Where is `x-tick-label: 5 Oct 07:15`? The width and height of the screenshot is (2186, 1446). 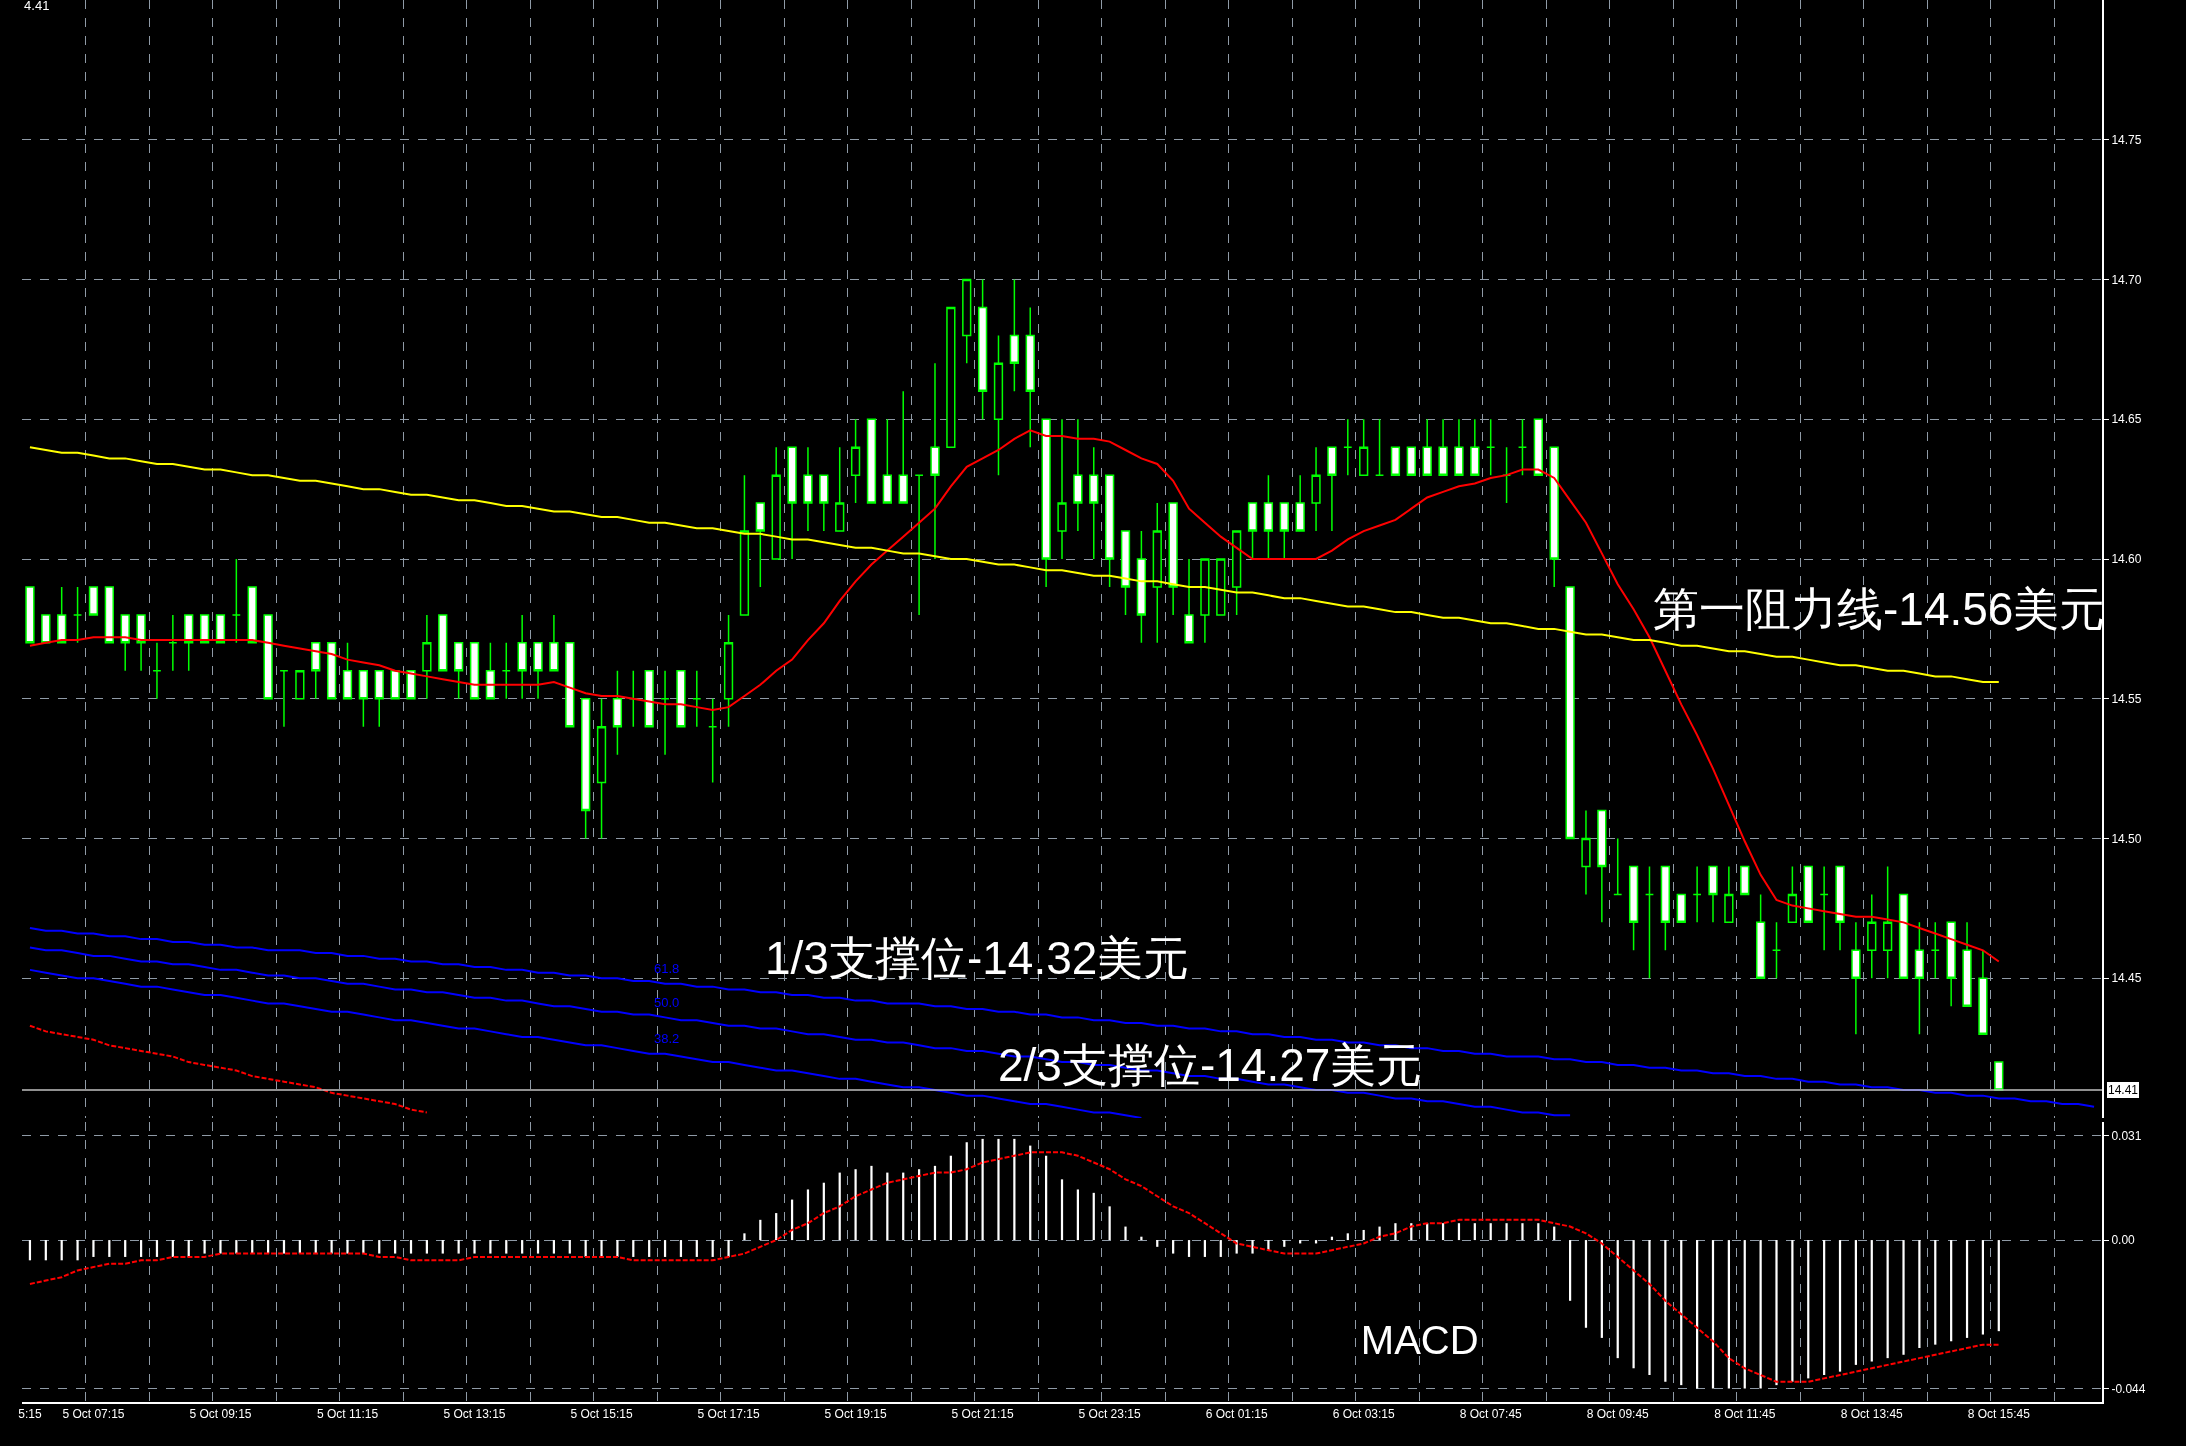
x-tick-label: 5 Oct 07:15 is located at coordinates (93, 1414).